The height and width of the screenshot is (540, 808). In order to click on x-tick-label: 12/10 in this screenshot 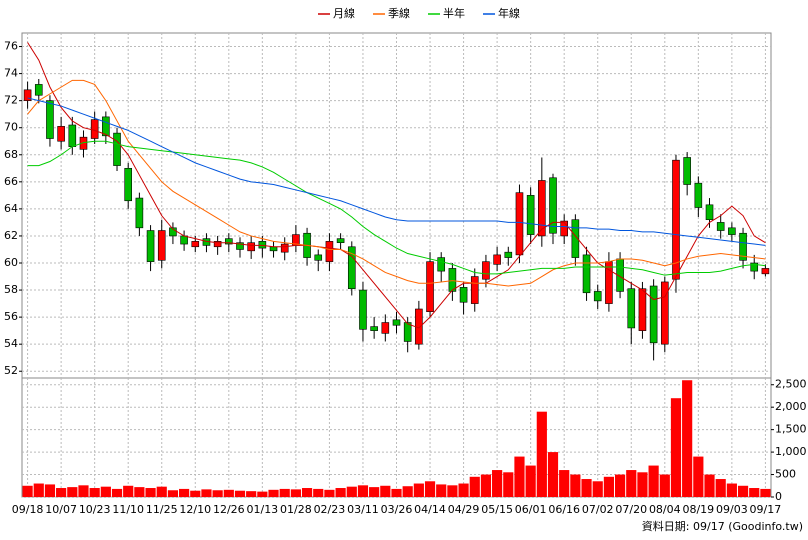, I will do `click(195, 509)`.